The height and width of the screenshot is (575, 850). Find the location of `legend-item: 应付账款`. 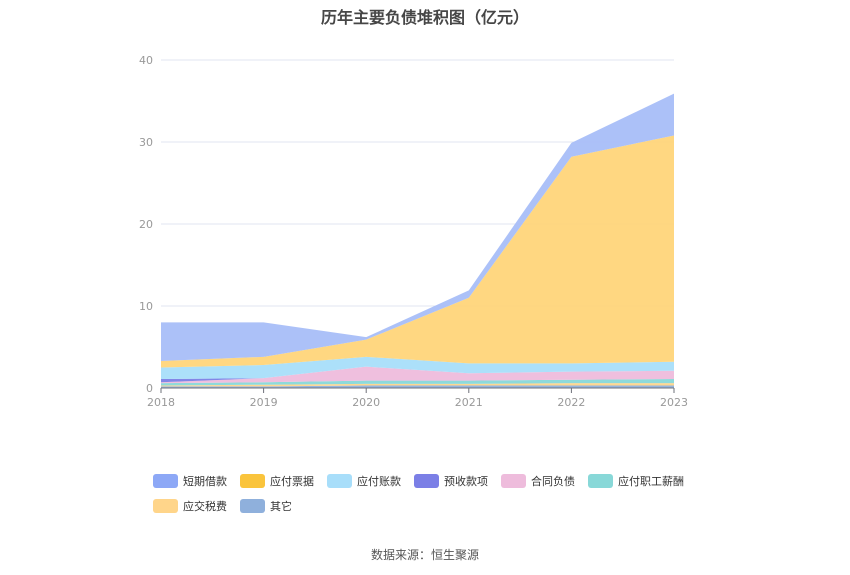

legend-item: 应付账款 is located at coordinates (370, 481).